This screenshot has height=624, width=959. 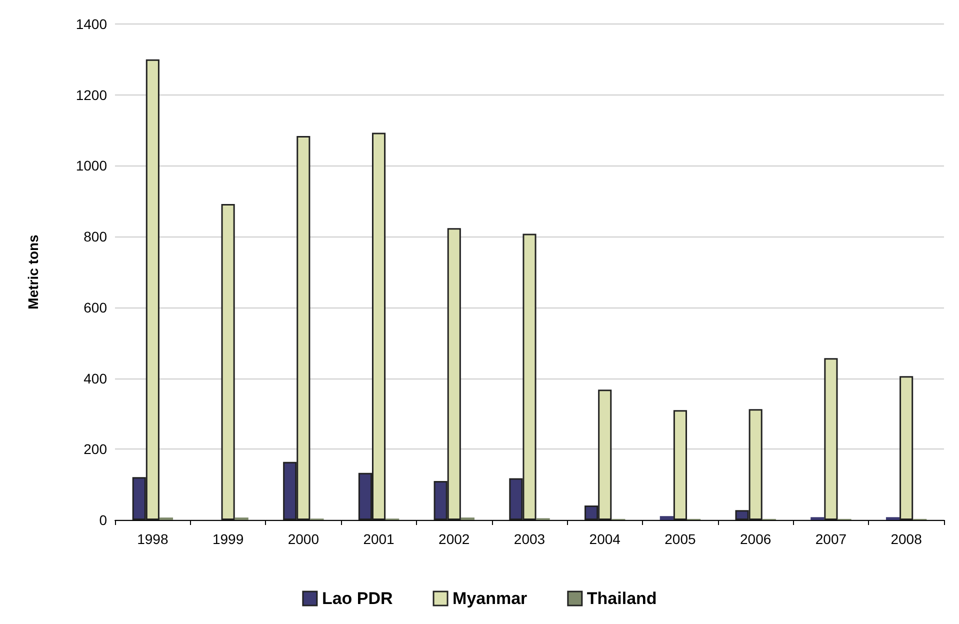 What do you see at coordinates (96, 449) in the screenshot?
I see `y-tick-label: 200` at bounding box center [96, 449].